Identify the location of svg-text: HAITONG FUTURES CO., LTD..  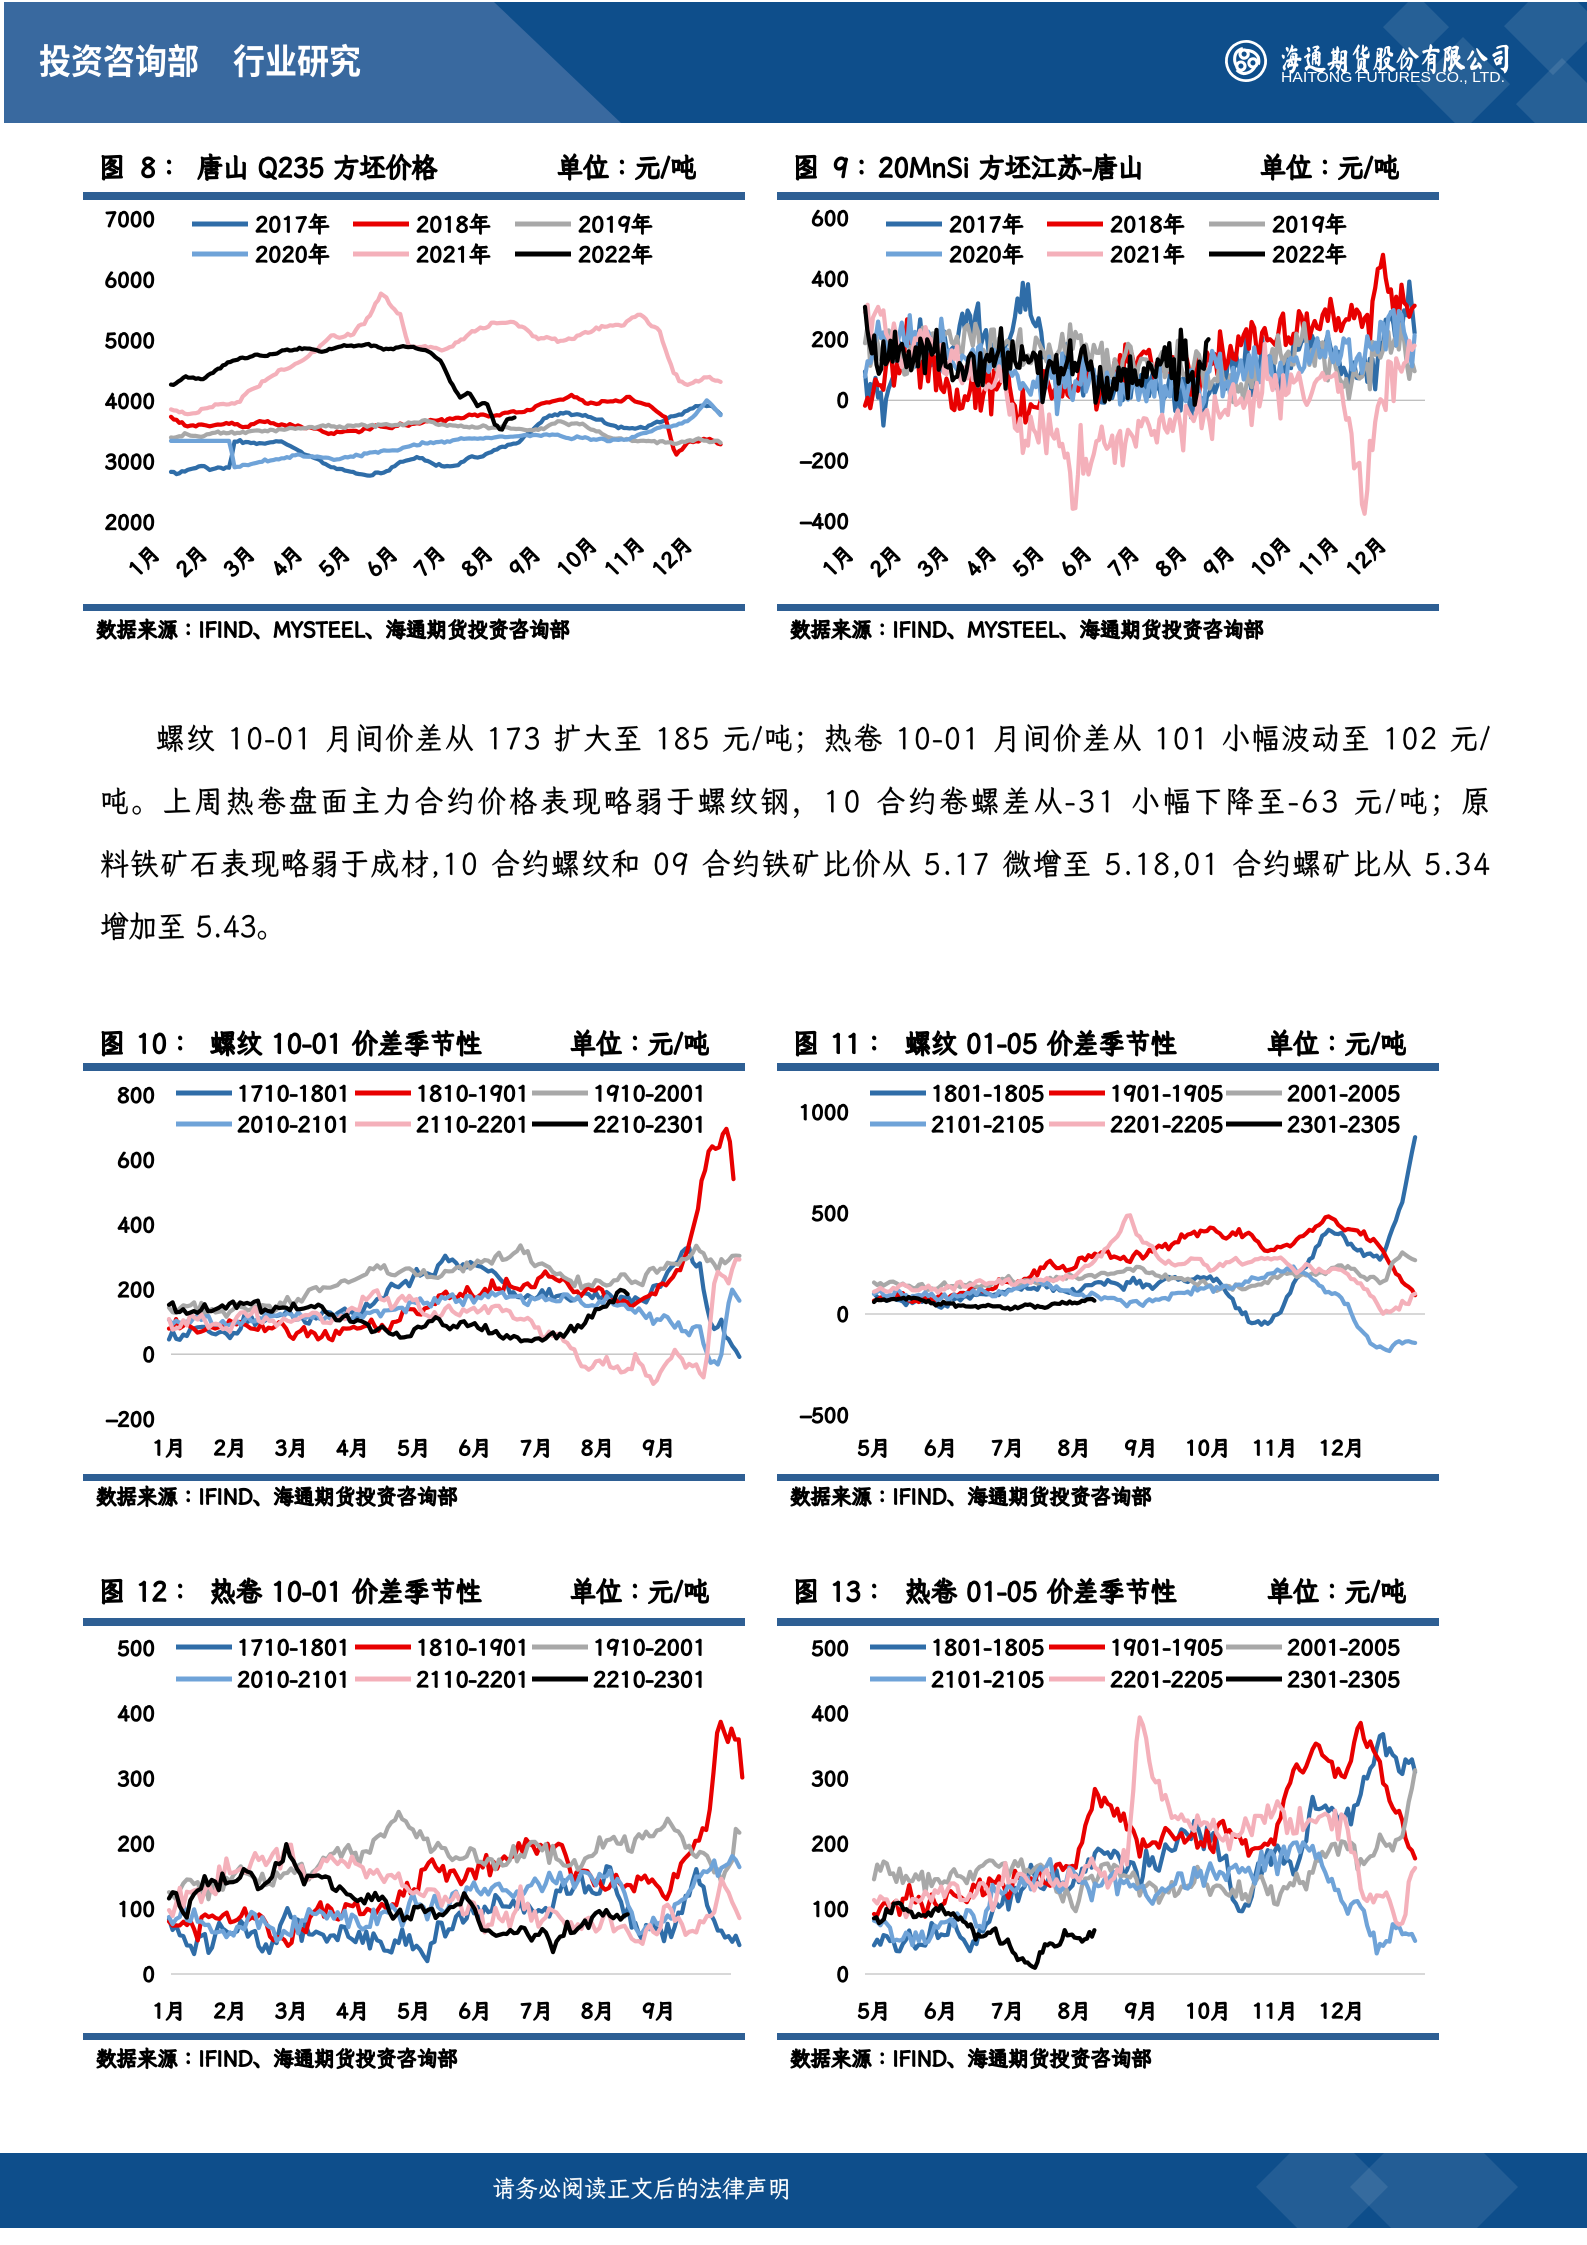
(1393, 77).